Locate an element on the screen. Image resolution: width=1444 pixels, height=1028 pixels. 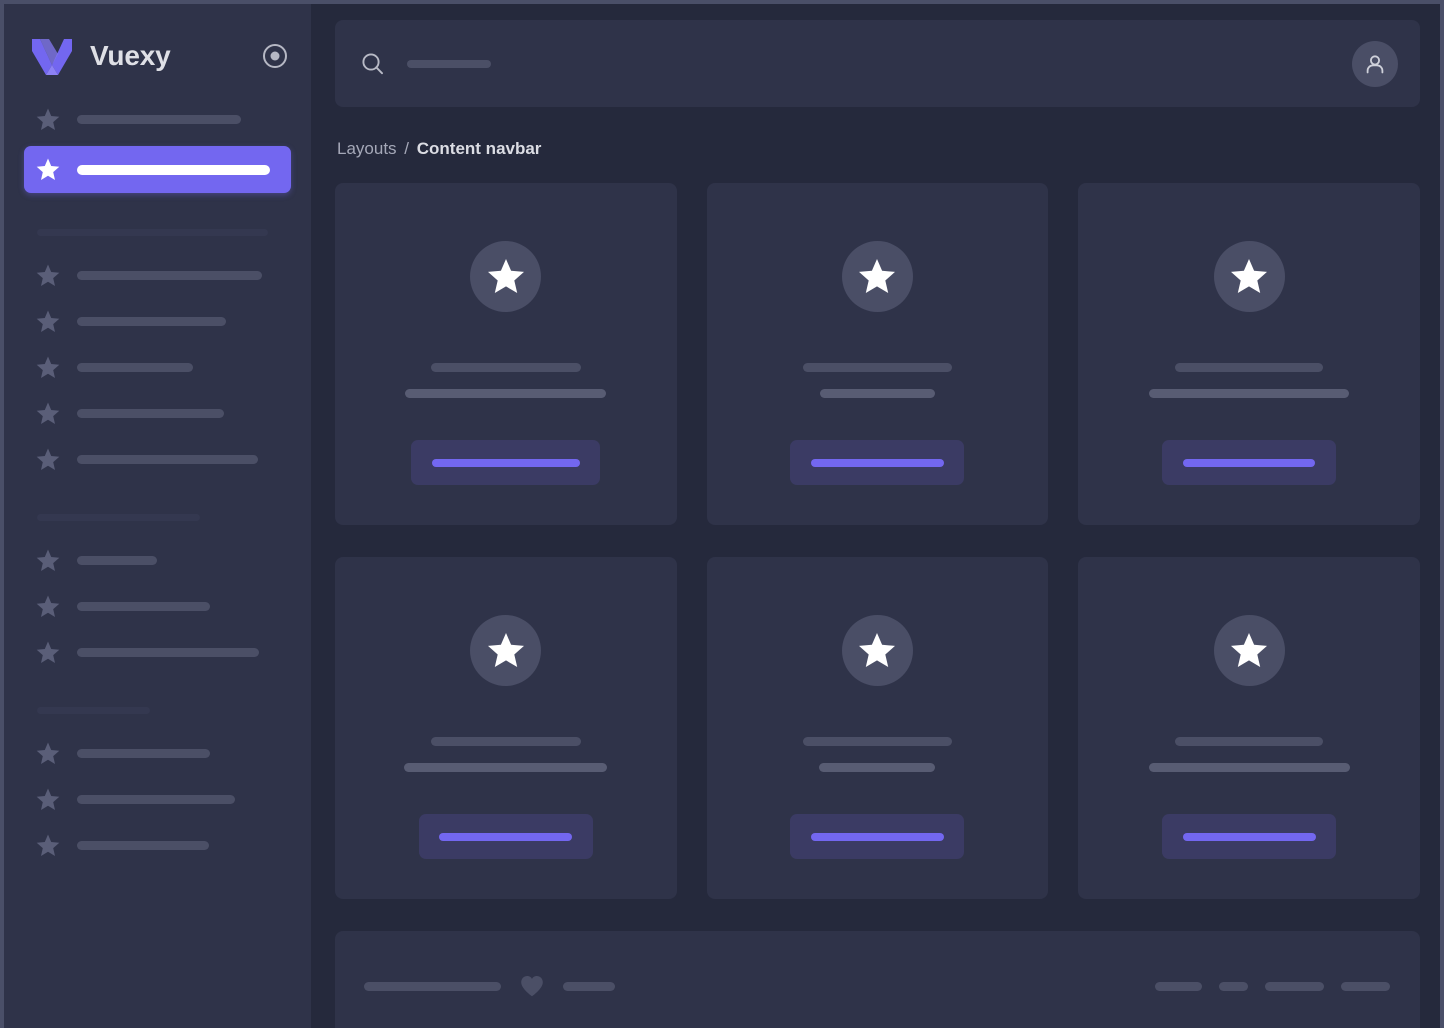
search-input is located at coordinates (449, 63).